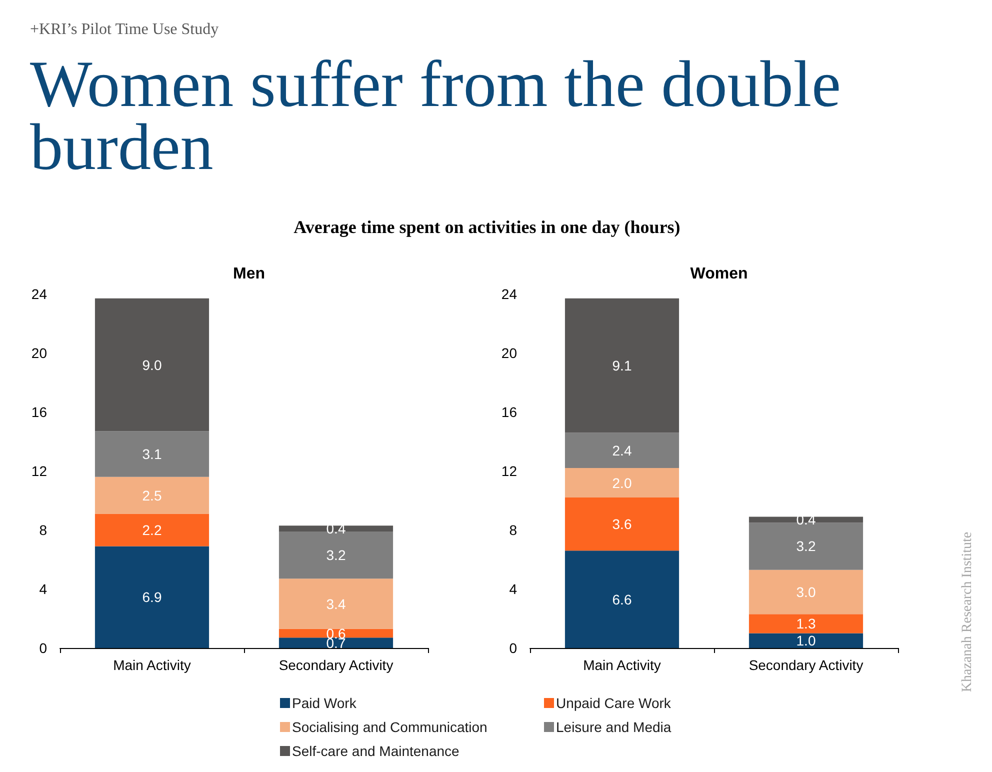  Describe the element at coordinates (436, 116) in the screenshot. I see `text: Women suffer from the double burden` at that location.